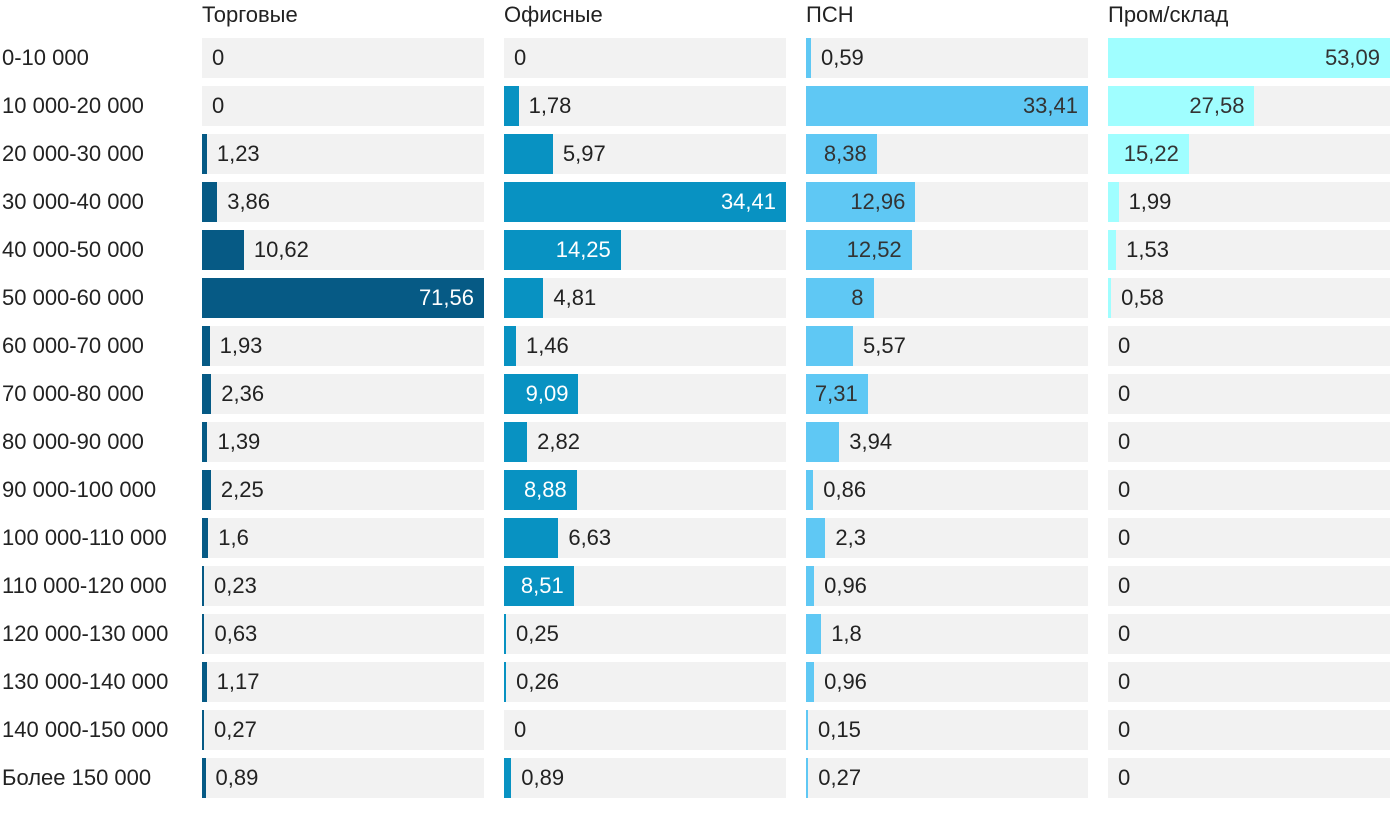 Image resolution: width=1400 pixels, height=814 pixels. What do you see at coordinates (550, 105) in the screenshot?
I see `data-label: 1,78` at bounding box center [550, 105].